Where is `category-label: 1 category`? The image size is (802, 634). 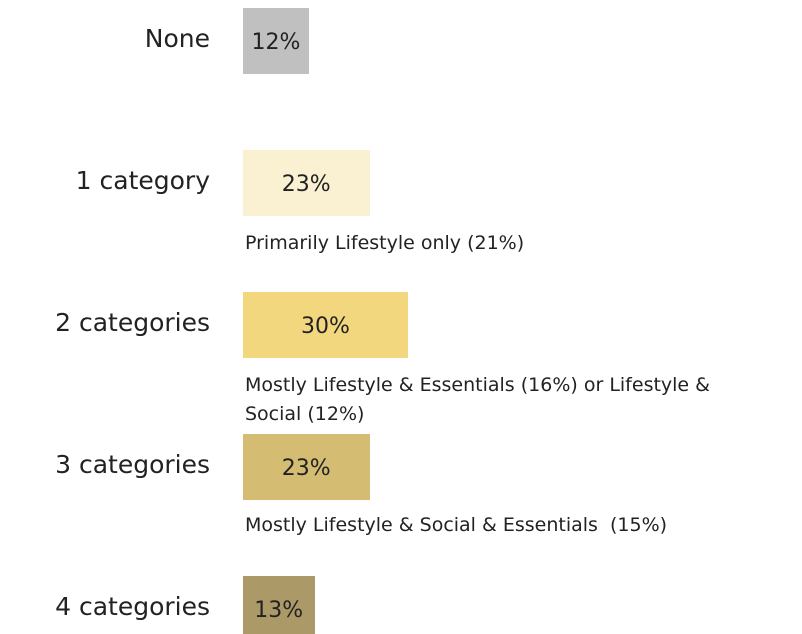 category-label: 1 category is located at coordinates (142, 180).